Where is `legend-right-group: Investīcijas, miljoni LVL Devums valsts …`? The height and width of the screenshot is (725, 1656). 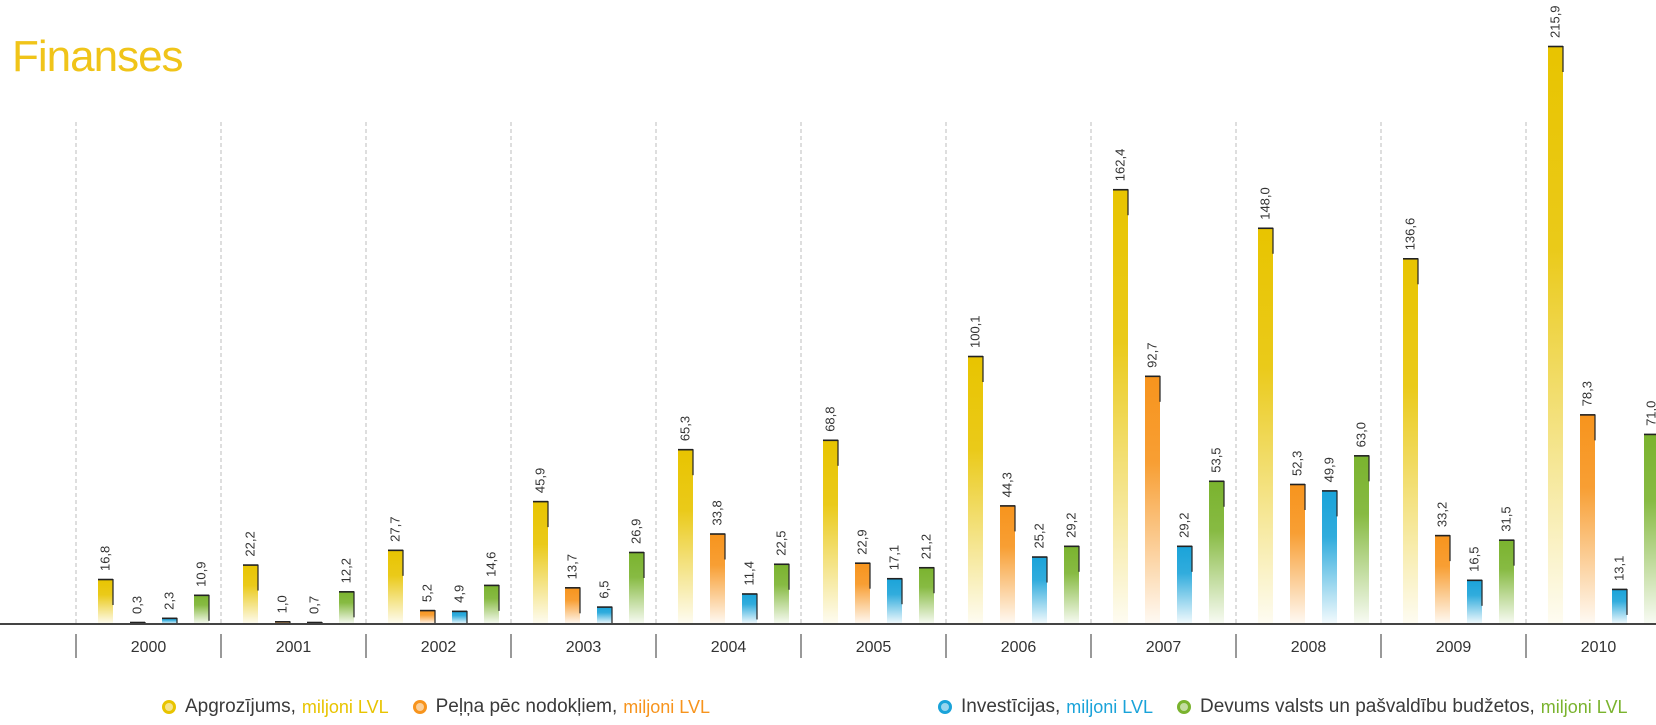
legend-right-group: Investīcijas, miljoni LVL Devums valsts … is located at coordinates (1283, 707).